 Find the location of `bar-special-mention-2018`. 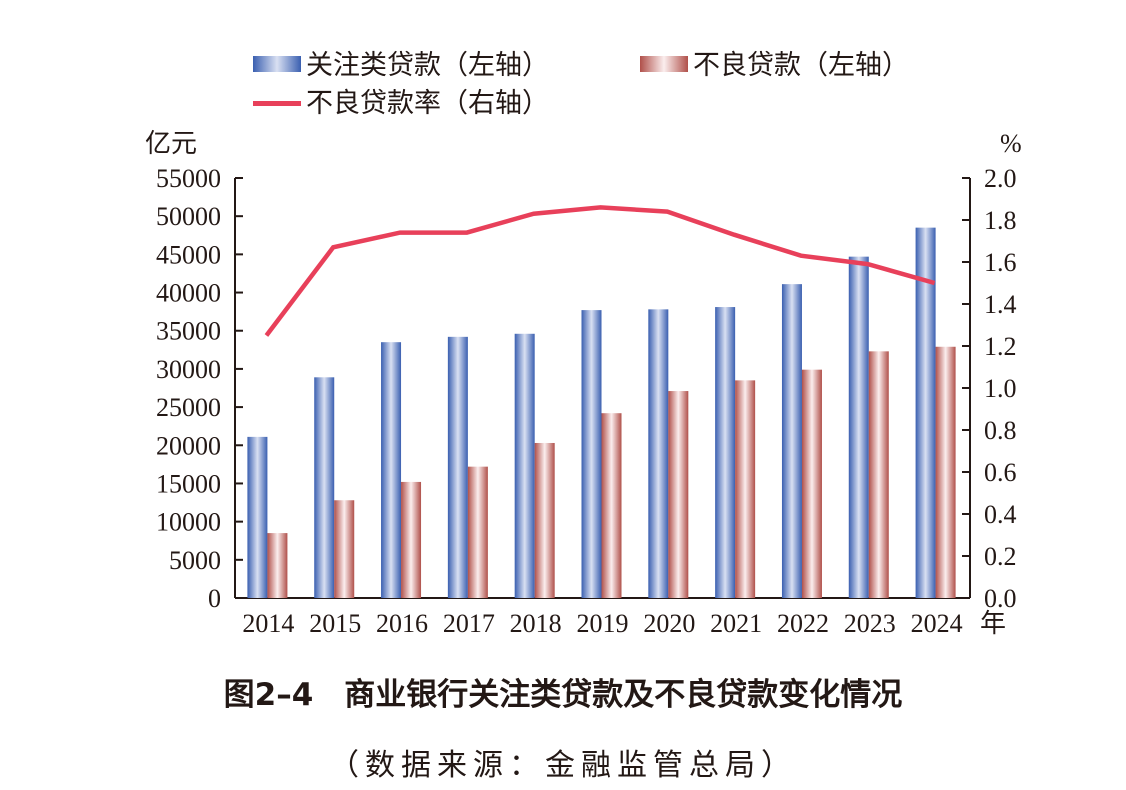

bar-special-mention-2018 is located at coordinates (524, 465).